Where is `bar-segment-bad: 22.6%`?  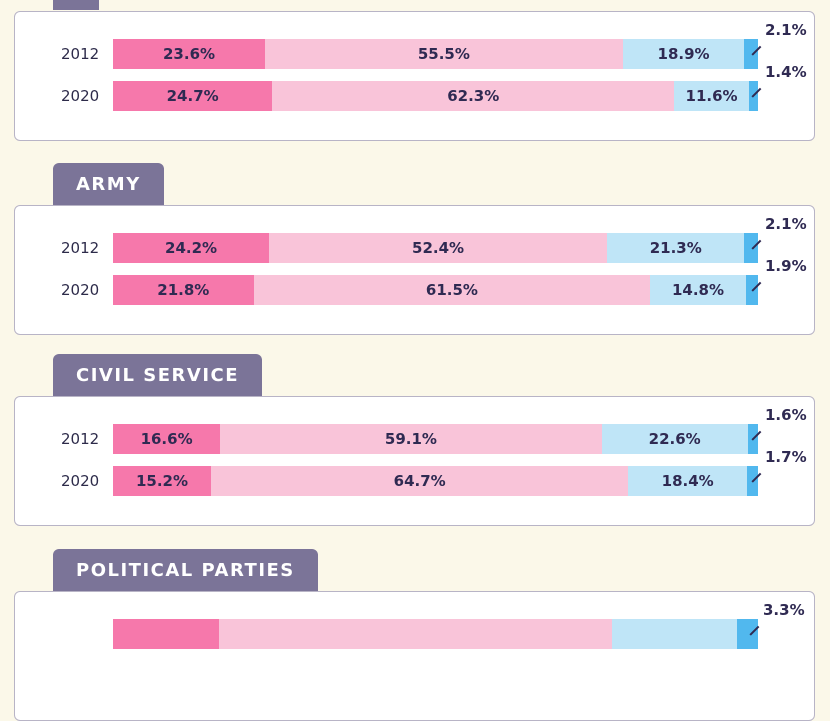 bar-segment-bad: 22.6% is located at coordinates (674, 439).